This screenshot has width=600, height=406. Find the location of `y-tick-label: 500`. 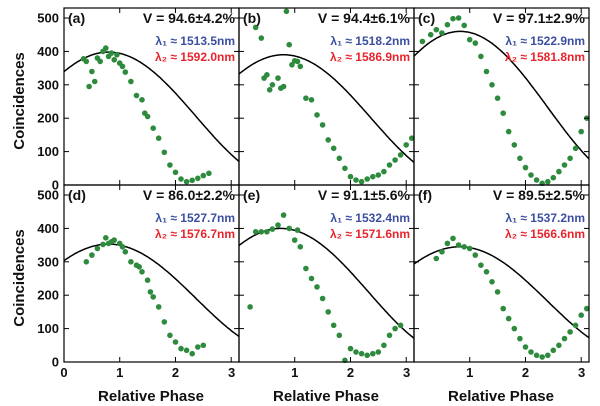

y-tick-label: 500 is located at coordinates (48, 195).